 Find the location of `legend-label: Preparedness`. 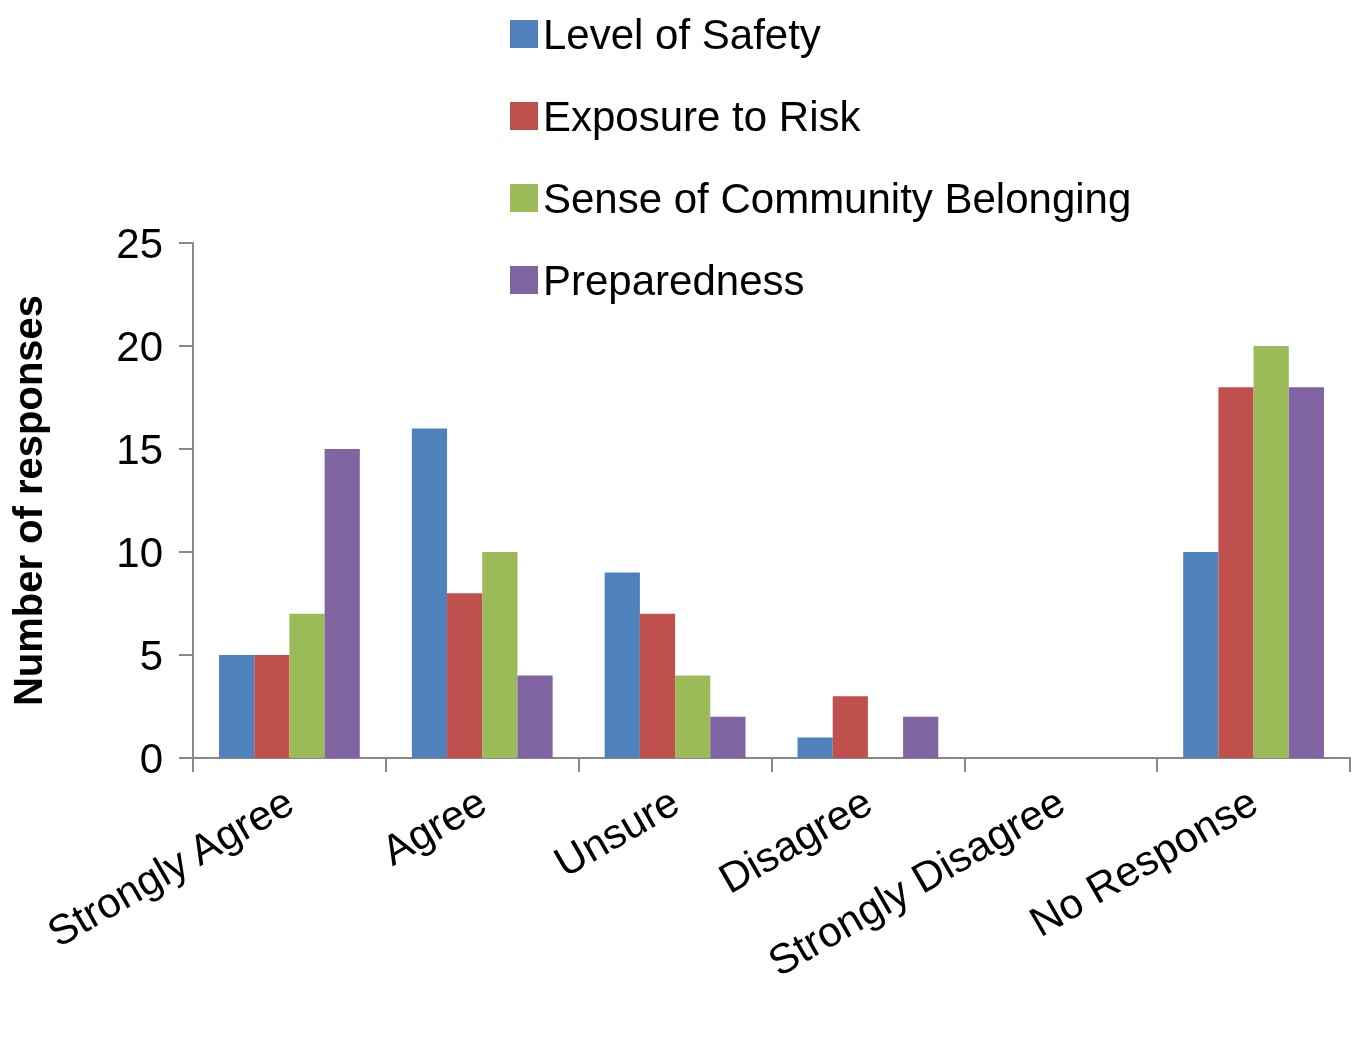

legend-label: Preparedness is located at coordinates (674, 280).